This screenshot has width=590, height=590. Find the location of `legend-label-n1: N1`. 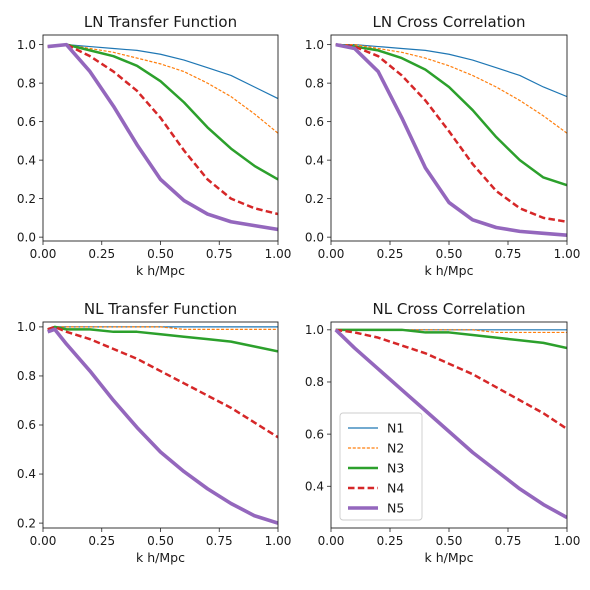

legend-label-n1: N1 is located at coordinates (395, 428).